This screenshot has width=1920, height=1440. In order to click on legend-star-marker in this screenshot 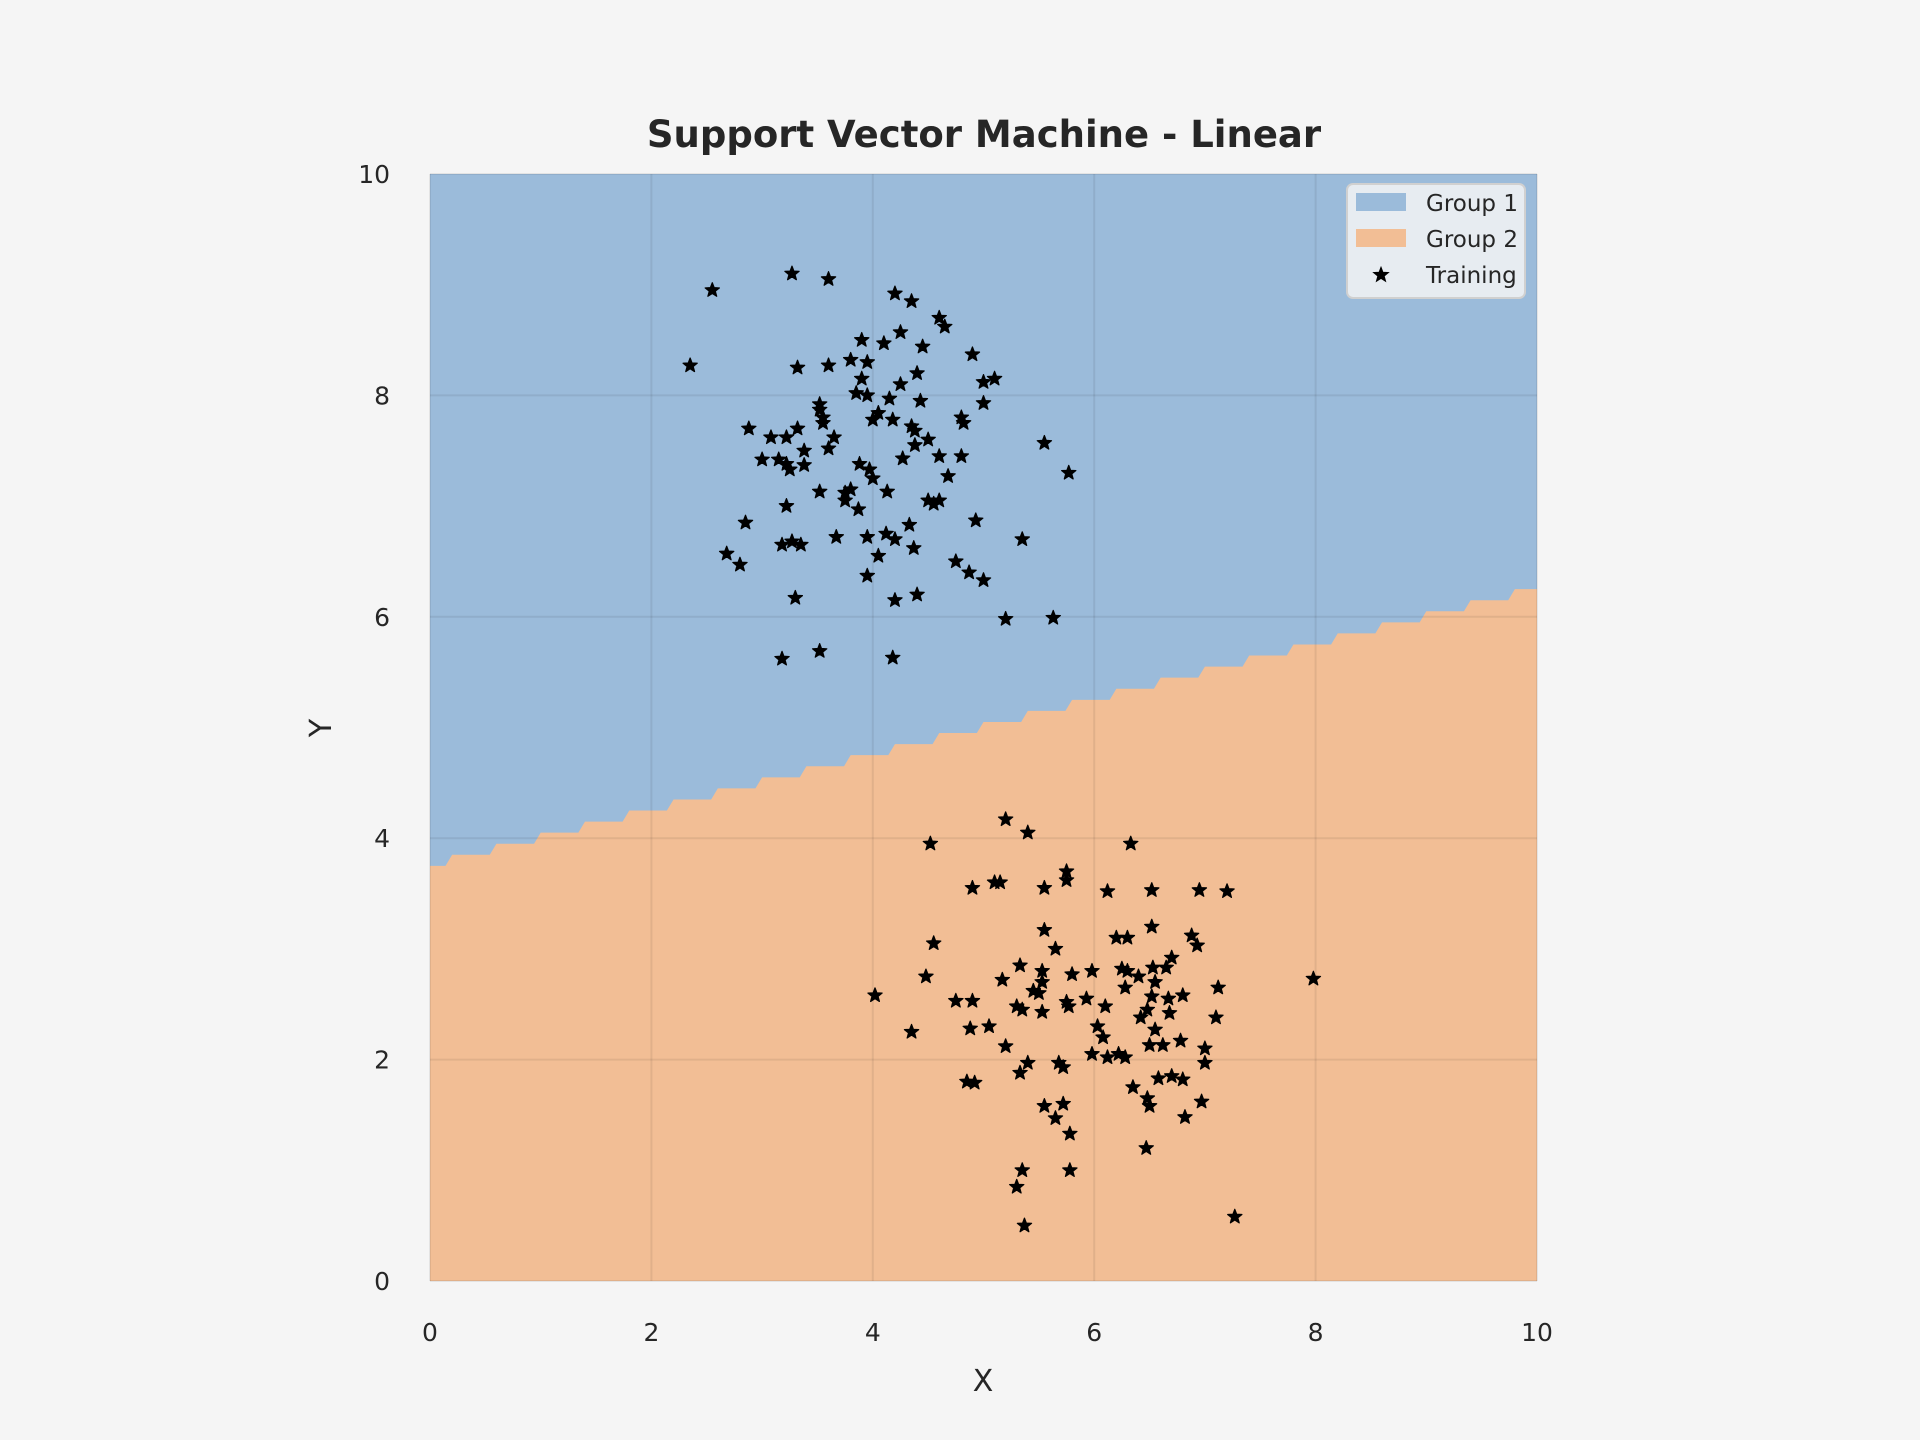, I will do `click(1381, 274)`.